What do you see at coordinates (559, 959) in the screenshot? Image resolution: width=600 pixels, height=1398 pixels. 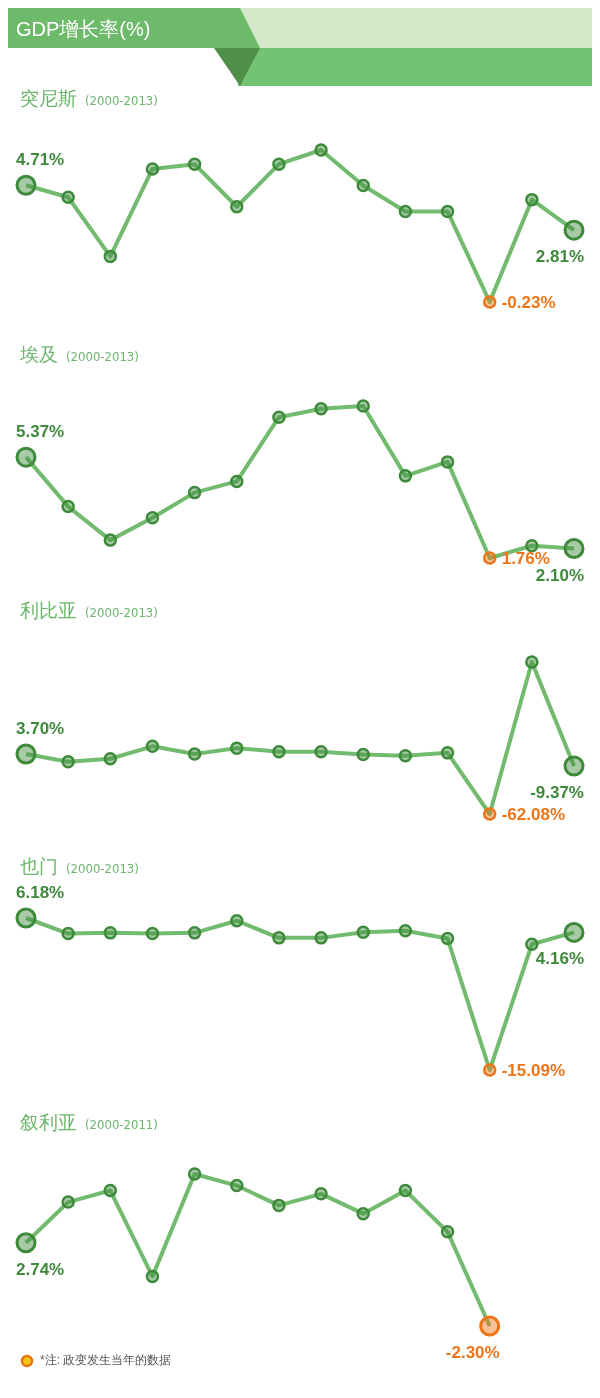 I see `data-label: 4.16%` at bounding box center [559, 959].